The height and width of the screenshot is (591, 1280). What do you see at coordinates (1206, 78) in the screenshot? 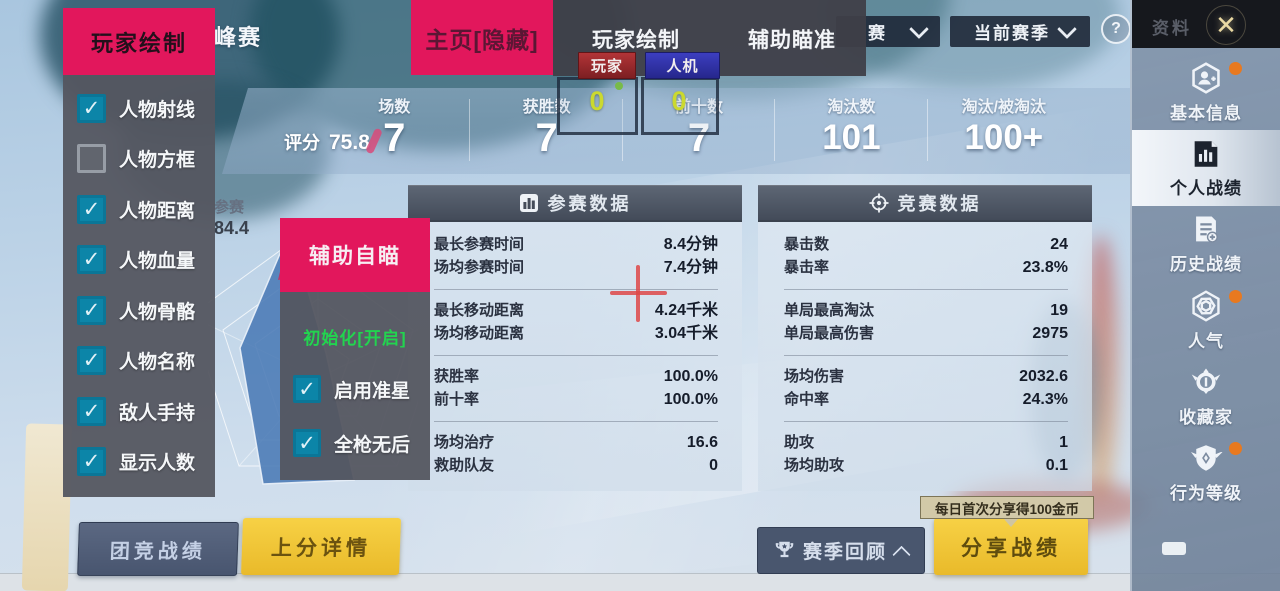
I see `hexagon-person-icon` at bounding box center [1206, 78].